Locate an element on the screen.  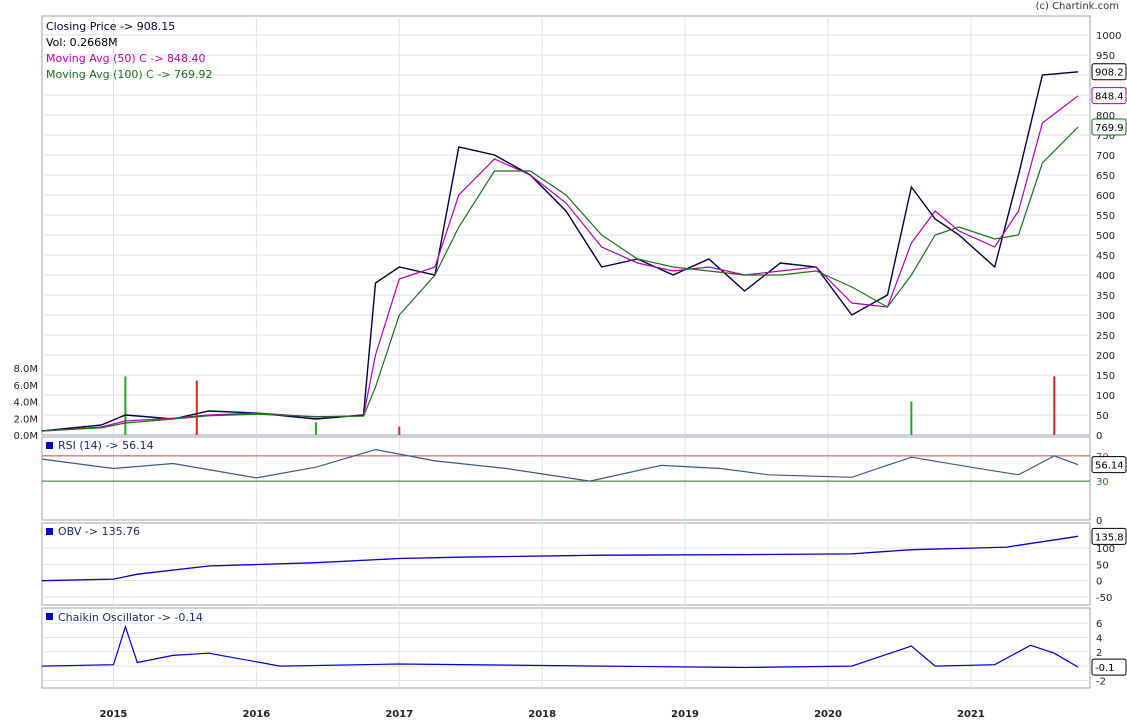
obv-legend-swatch is located at coordinates (49, 531).